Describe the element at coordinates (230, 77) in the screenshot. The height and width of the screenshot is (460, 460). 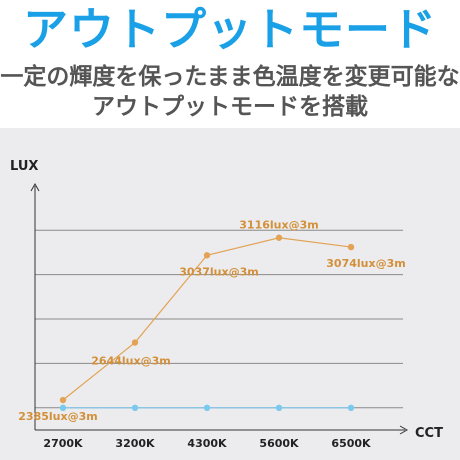
I see `subtitle-line-1: 一定の輝度を保ったまま色温度を変更可能な` at that location.